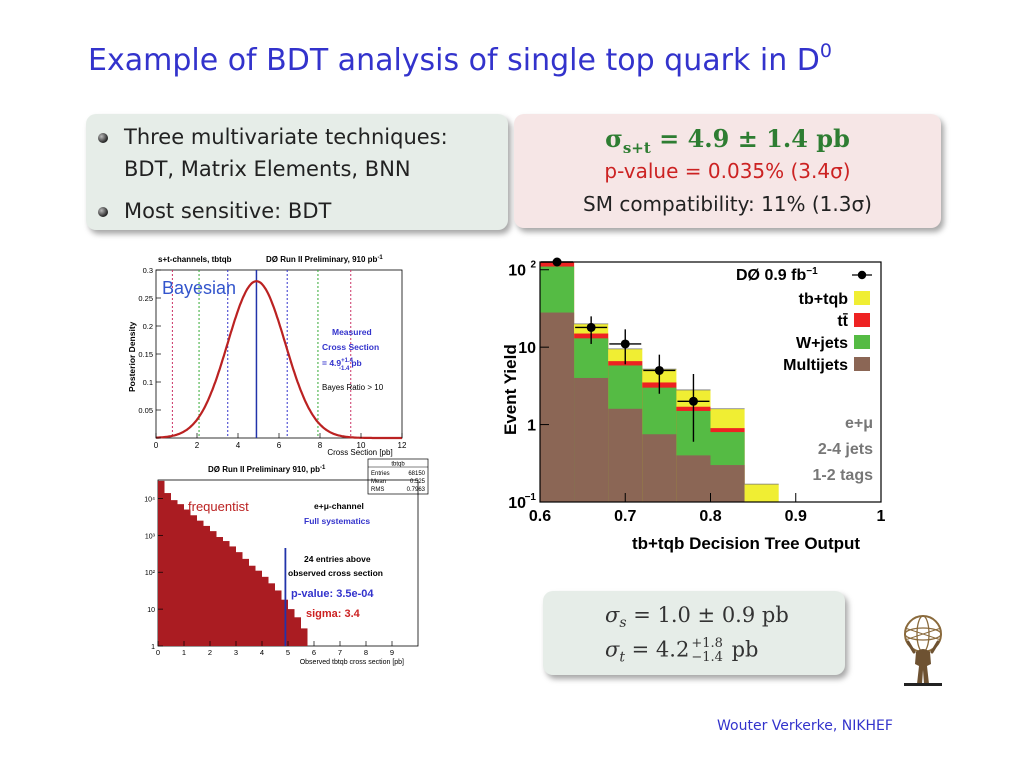  I want to click on y-tick-label: 0.25, so click(145, 298).